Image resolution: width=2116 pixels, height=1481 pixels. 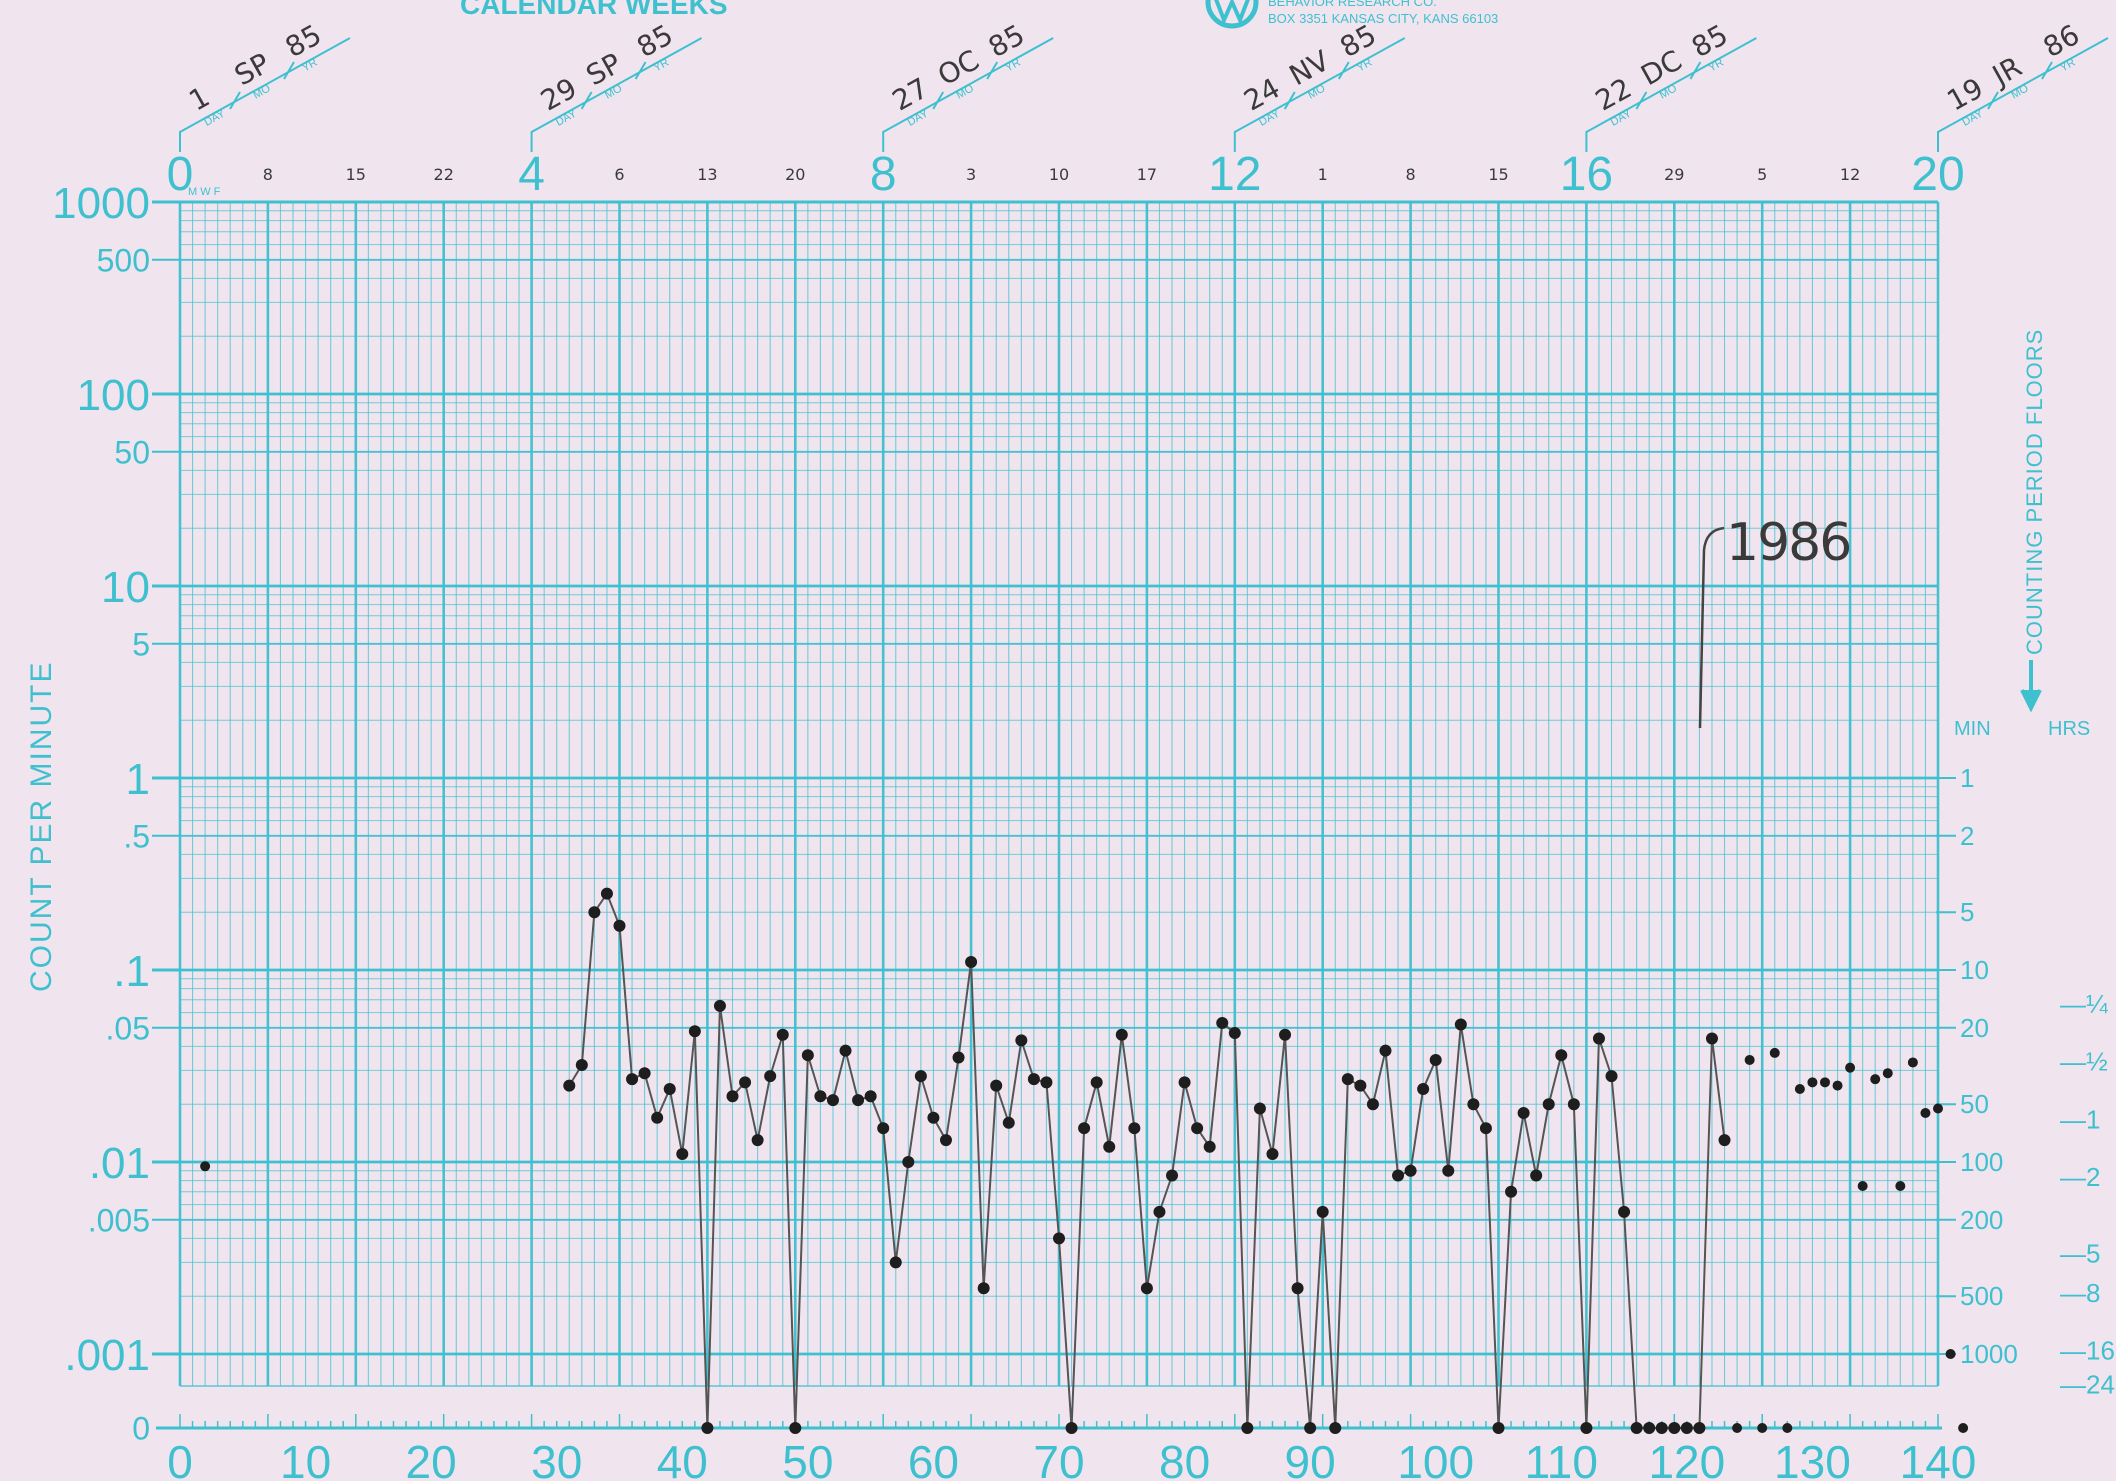 What do you see at coordinates (682, 1458) in the screenshot?
I see `x-tick-label: 40` at bounding box center [682, 1458].